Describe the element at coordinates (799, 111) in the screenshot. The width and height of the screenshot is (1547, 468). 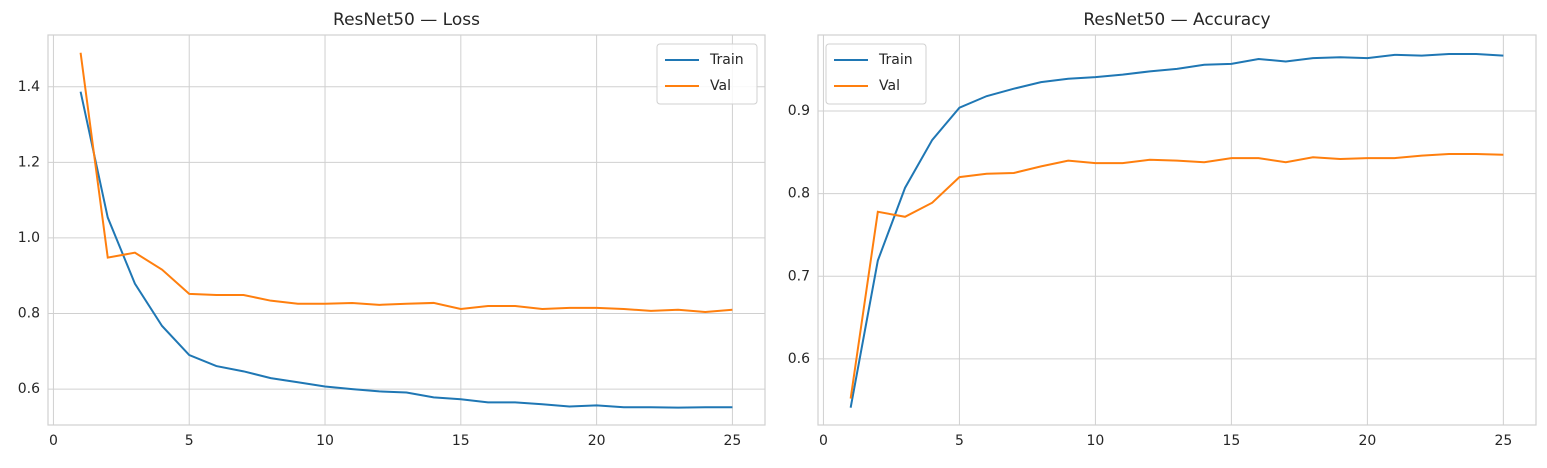
I see `y-tick-label: 0.9` at that location.